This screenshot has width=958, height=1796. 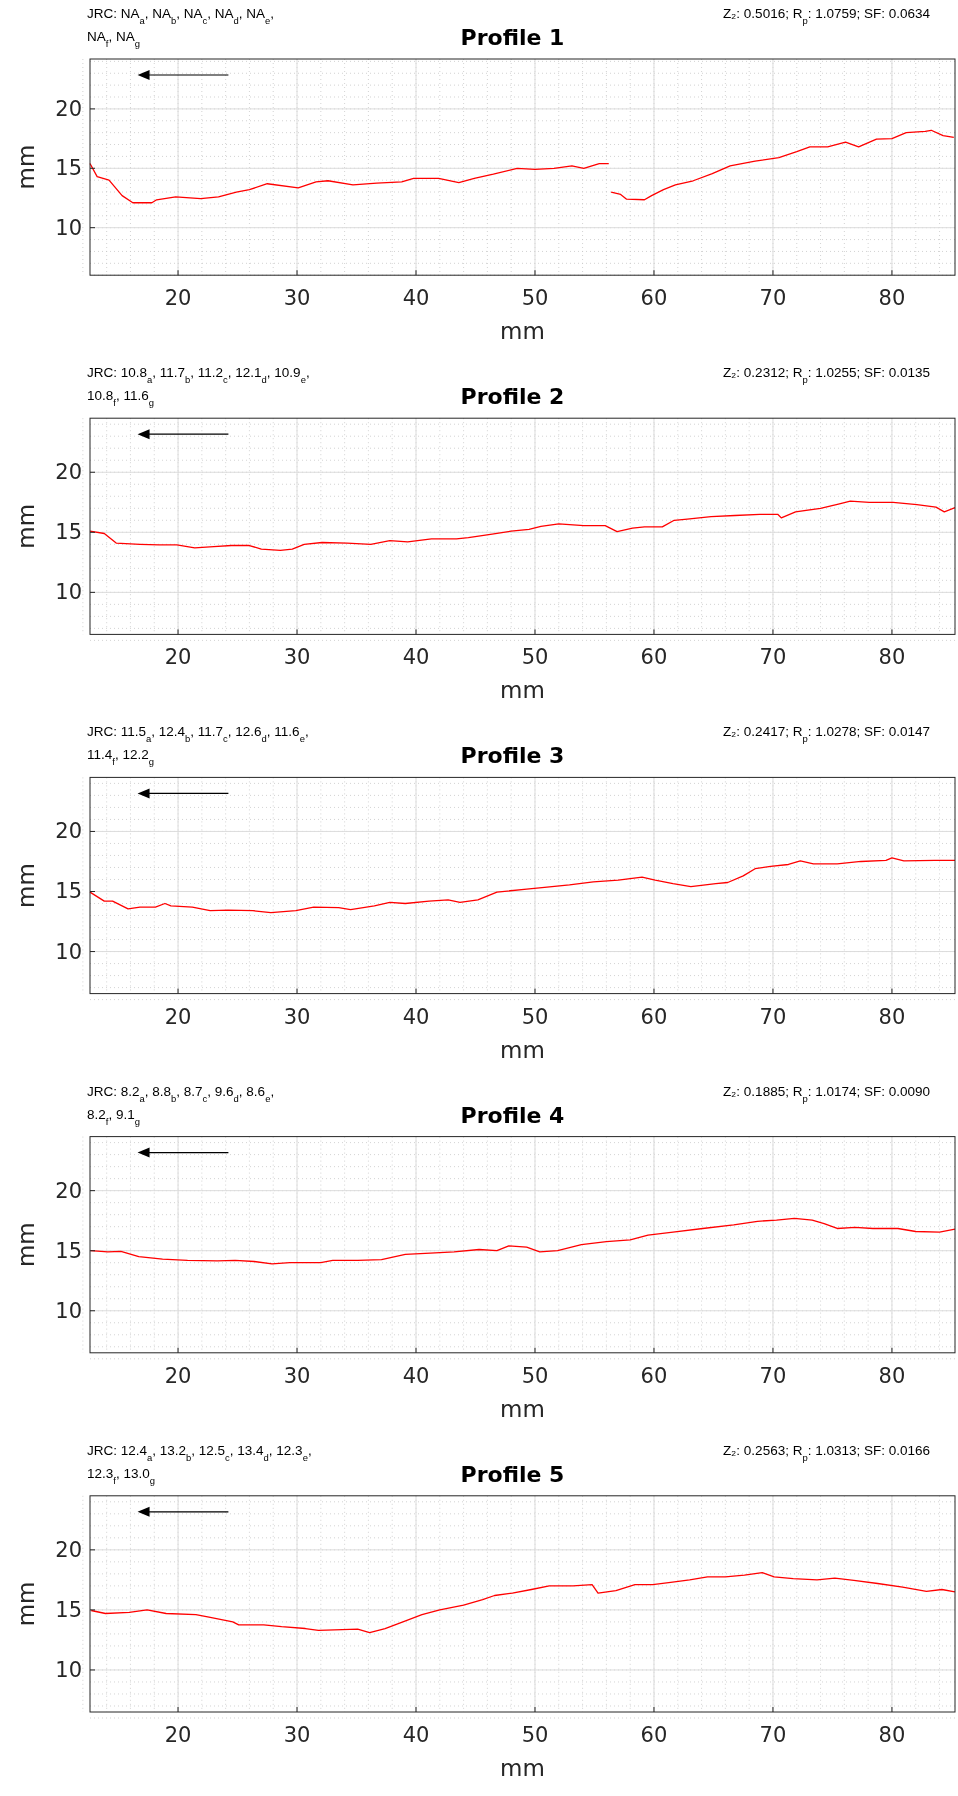 What do you see at coordinates (198, 745) in the screenshot?
I see `text: JRC: 11.5$_{a}$, 12.4$_{b}$, 11.7$_{c}$, 12.6$_{d}$, 11.6$_{e}$, 11.4$_{f}$, 12.2$_{g}$` at bounding box center [198, 745].